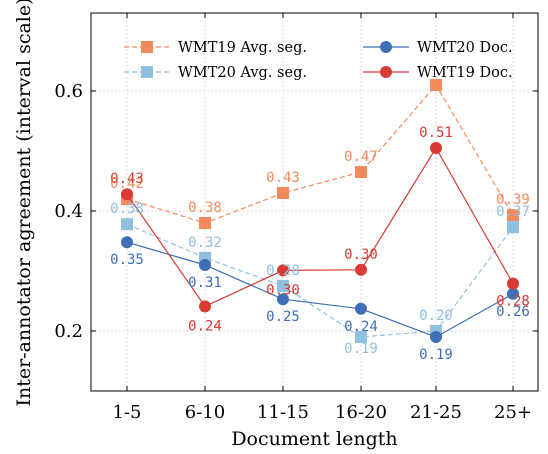  Describe the element at coordinates (436, 412) in the screenshot. I see `x-tick-label: 21-25` at that location.